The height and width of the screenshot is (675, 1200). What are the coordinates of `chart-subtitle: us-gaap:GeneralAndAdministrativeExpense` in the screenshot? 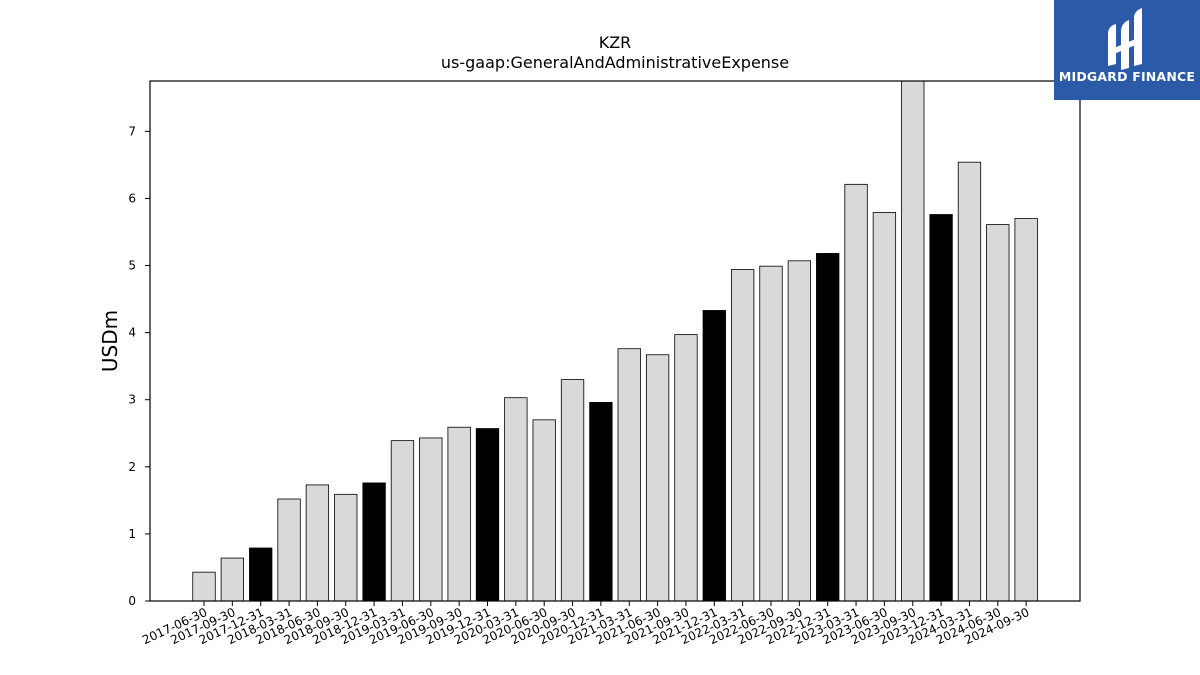 It's located at (615, 62).